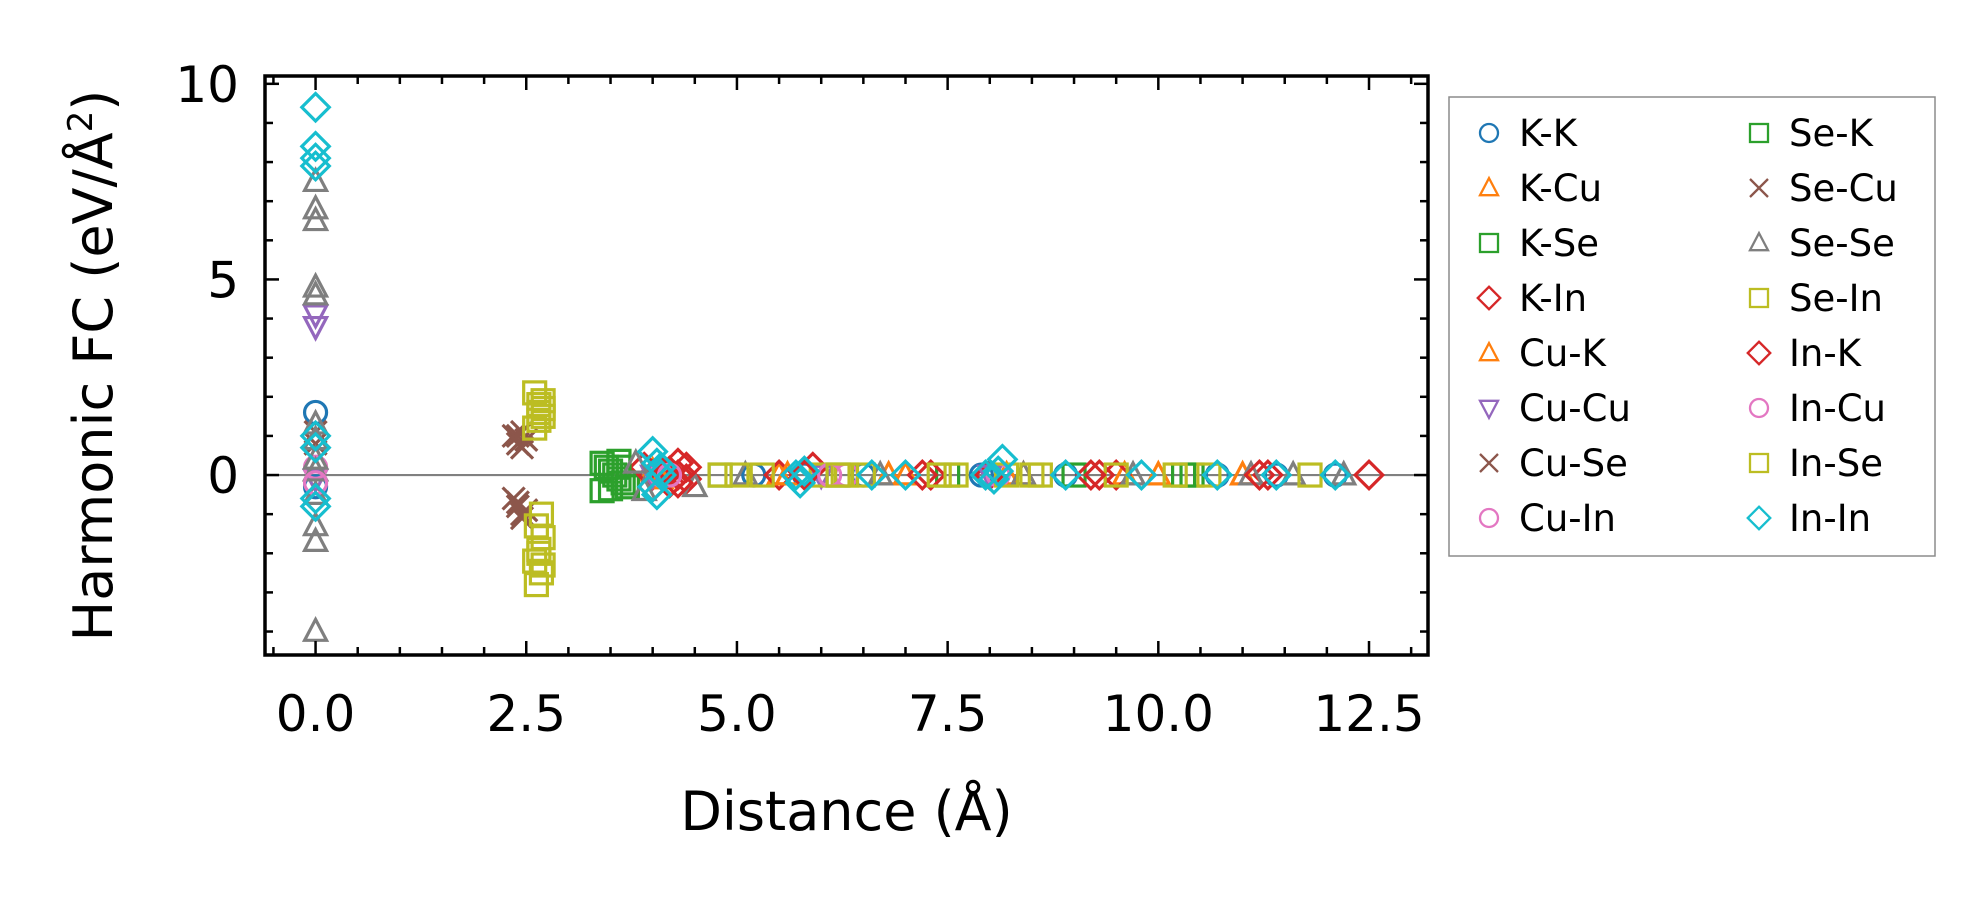 The width and height of the screenshot is (1988, 899). Describe the element at coordinates (1489, 186) in the screenshot. I see `legend-marker-k-cu` at that location.